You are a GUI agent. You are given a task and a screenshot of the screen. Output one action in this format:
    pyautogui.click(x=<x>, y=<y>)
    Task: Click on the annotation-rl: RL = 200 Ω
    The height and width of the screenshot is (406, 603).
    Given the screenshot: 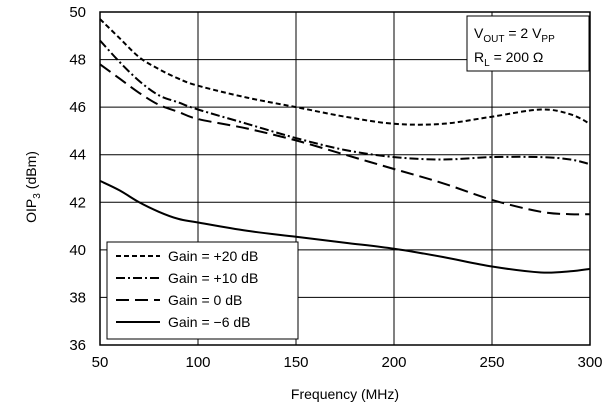 What is the action you would take?
    pyautogui.click(x=508, y=59)
    